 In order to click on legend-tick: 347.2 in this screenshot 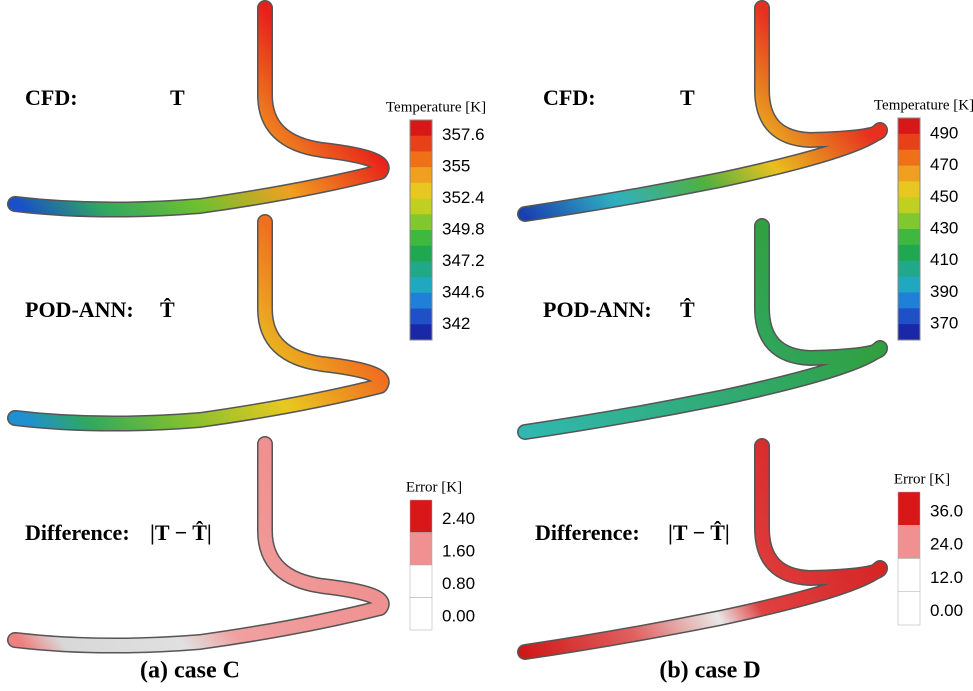, I will do `click(463, 260)`.